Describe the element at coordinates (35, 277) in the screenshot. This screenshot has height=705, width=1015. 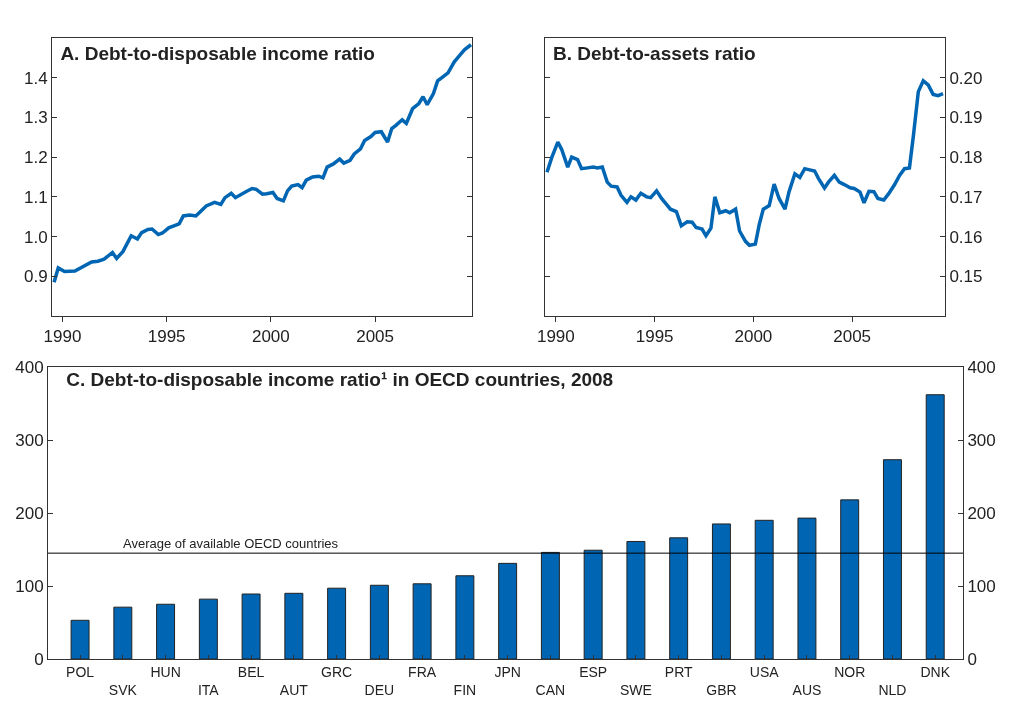
I see `y-tick-label: 0.9` at that location.